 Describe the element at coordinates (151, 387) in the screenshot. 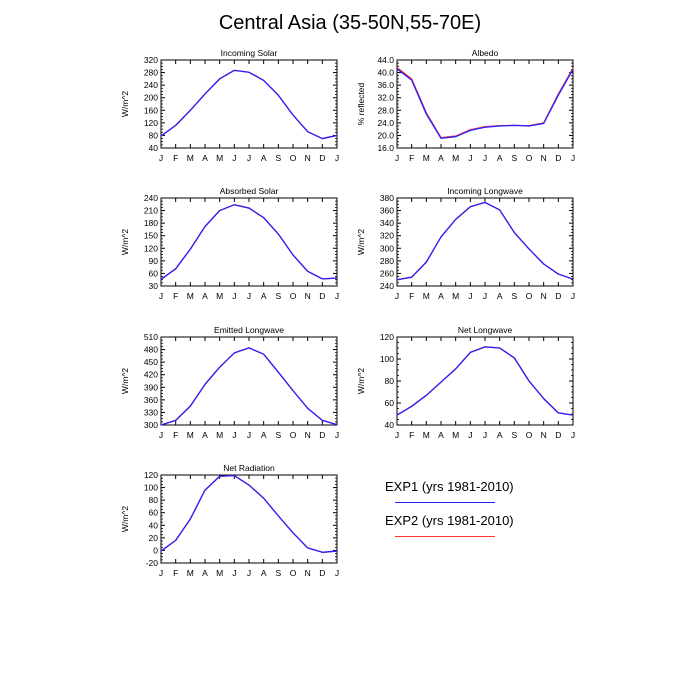

I see `y-tick-label: 390` at that location.